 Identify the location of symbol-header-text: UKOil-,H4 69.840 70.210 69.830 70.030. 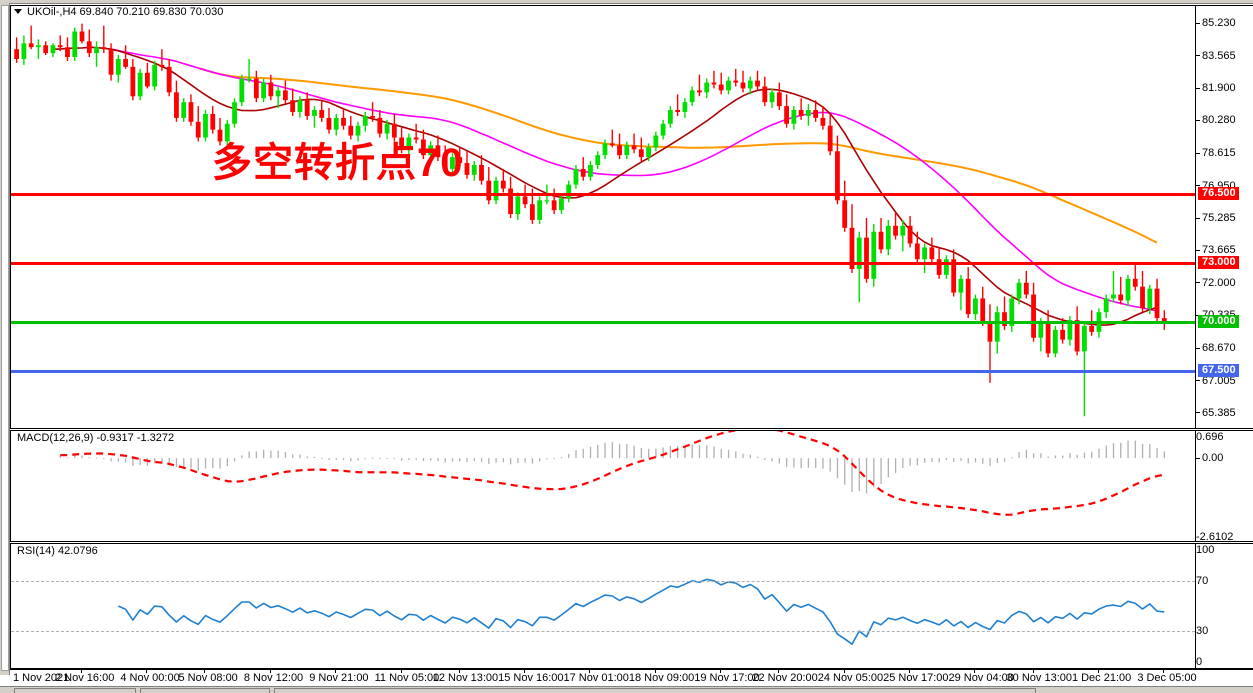
(125, 12).